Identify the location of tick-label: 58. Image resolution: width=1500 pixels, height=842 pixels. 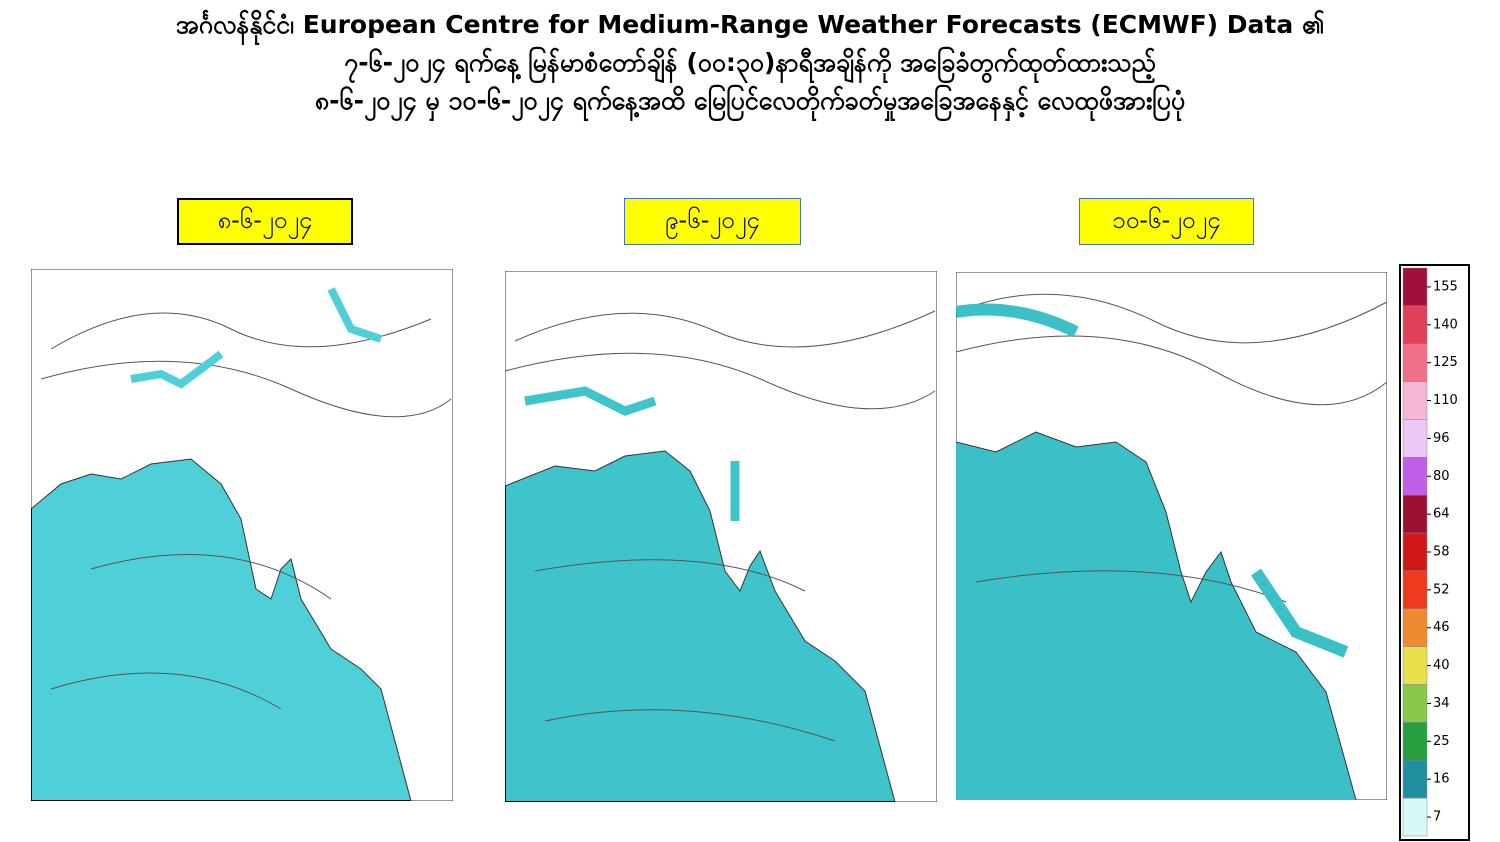
(1441, 552).